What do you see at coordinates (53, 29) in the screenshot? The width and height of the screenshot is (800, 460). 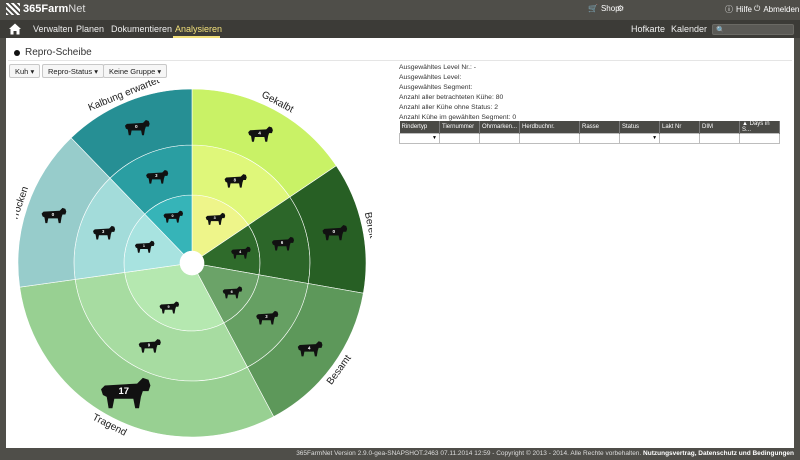 I see `nav-verwalten: Verwalten` at bounding box center [53, 29].